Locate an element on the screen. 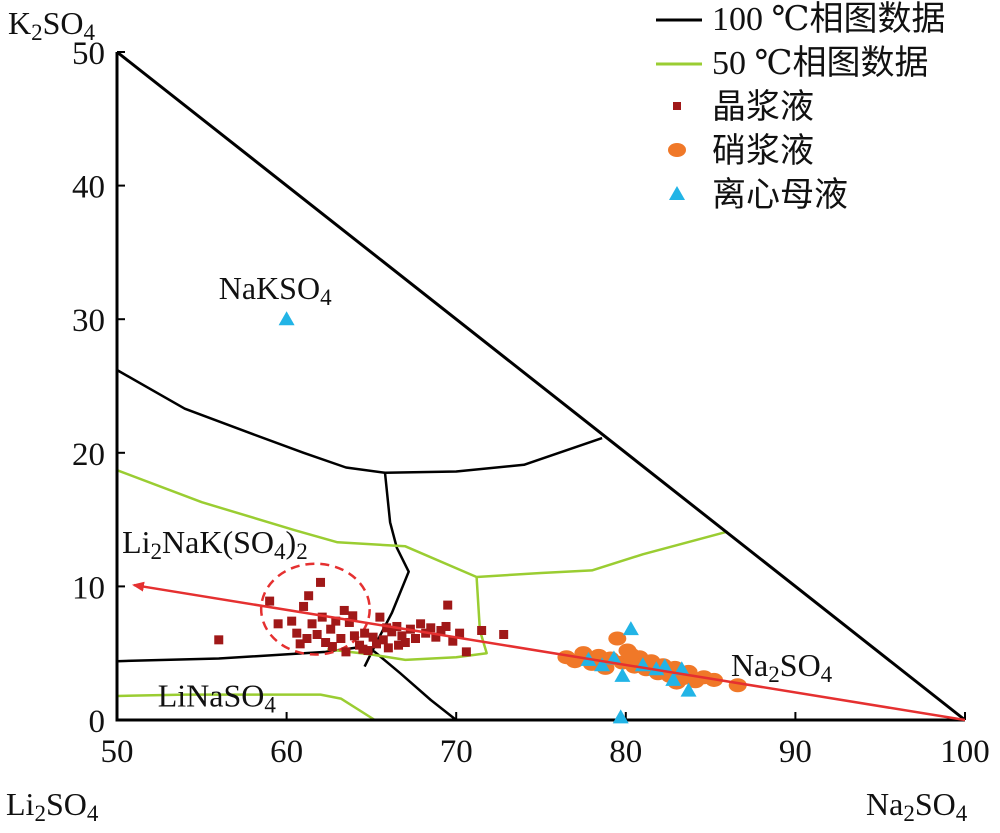  legend-triangle-swatch is located at coordinates (677, 193).